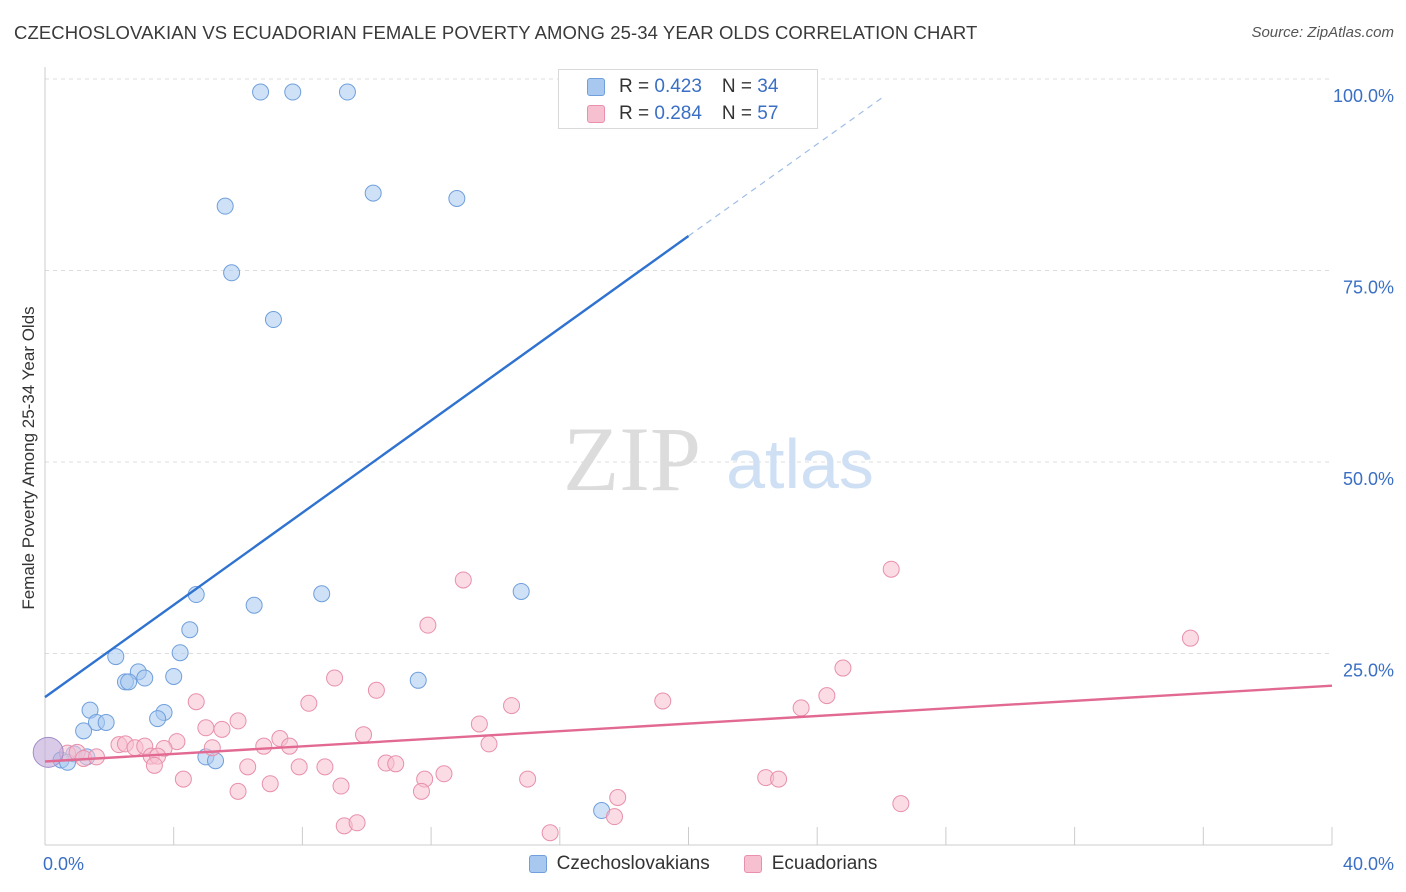 The image size is (1406, 892). What do you see at coordinates (1322, 32) in the screenshot?
I see `source-label: Source: ZipAtlas.com` at bounding box center [1322, 32].